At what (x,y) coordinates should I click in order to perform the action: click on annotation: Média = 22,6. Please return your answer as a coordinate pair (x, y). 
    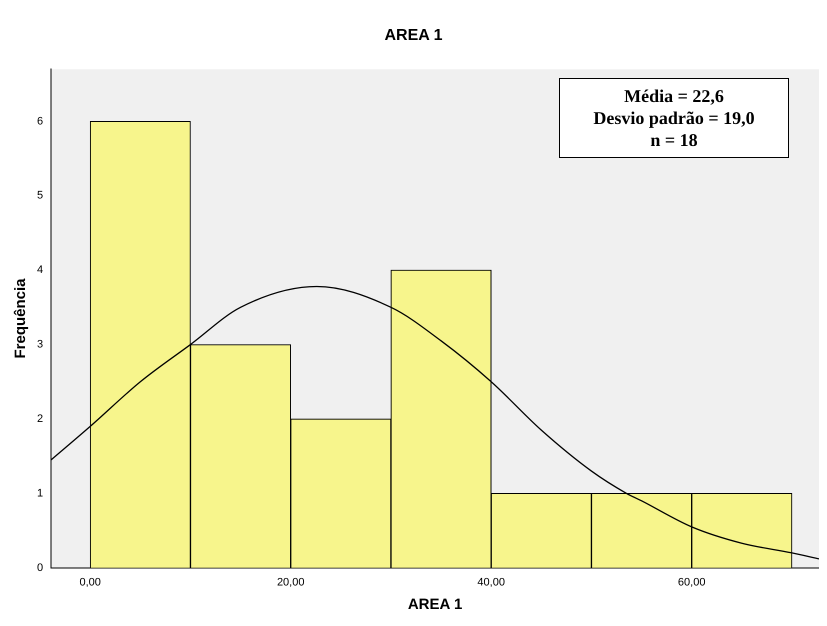
    Looking at the image, I should click on (674, 96).